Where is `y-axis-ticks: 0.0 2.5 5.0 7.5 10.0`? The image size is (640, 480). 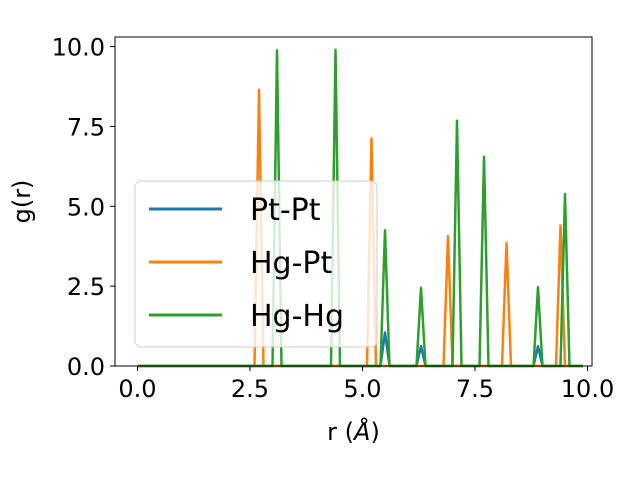 y-axis-ticks: 0.0 2.5 5.0 7.5 10.0 is located at coordinates (83, 207).